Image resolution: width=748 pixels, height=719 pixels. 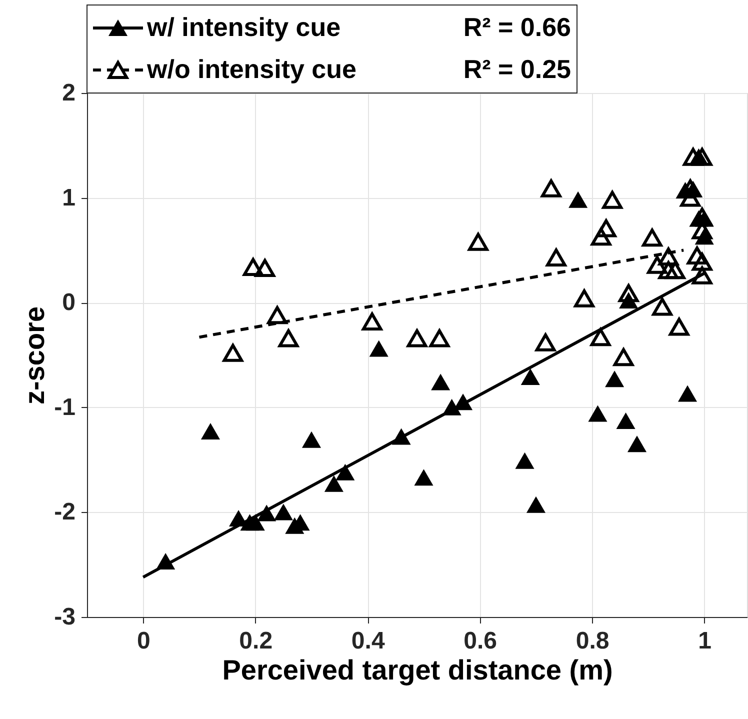 What do you see at coordinates (65, 617) in the screenshot?
I see `y-tick-label: -3` at bounding box center [65, 617].